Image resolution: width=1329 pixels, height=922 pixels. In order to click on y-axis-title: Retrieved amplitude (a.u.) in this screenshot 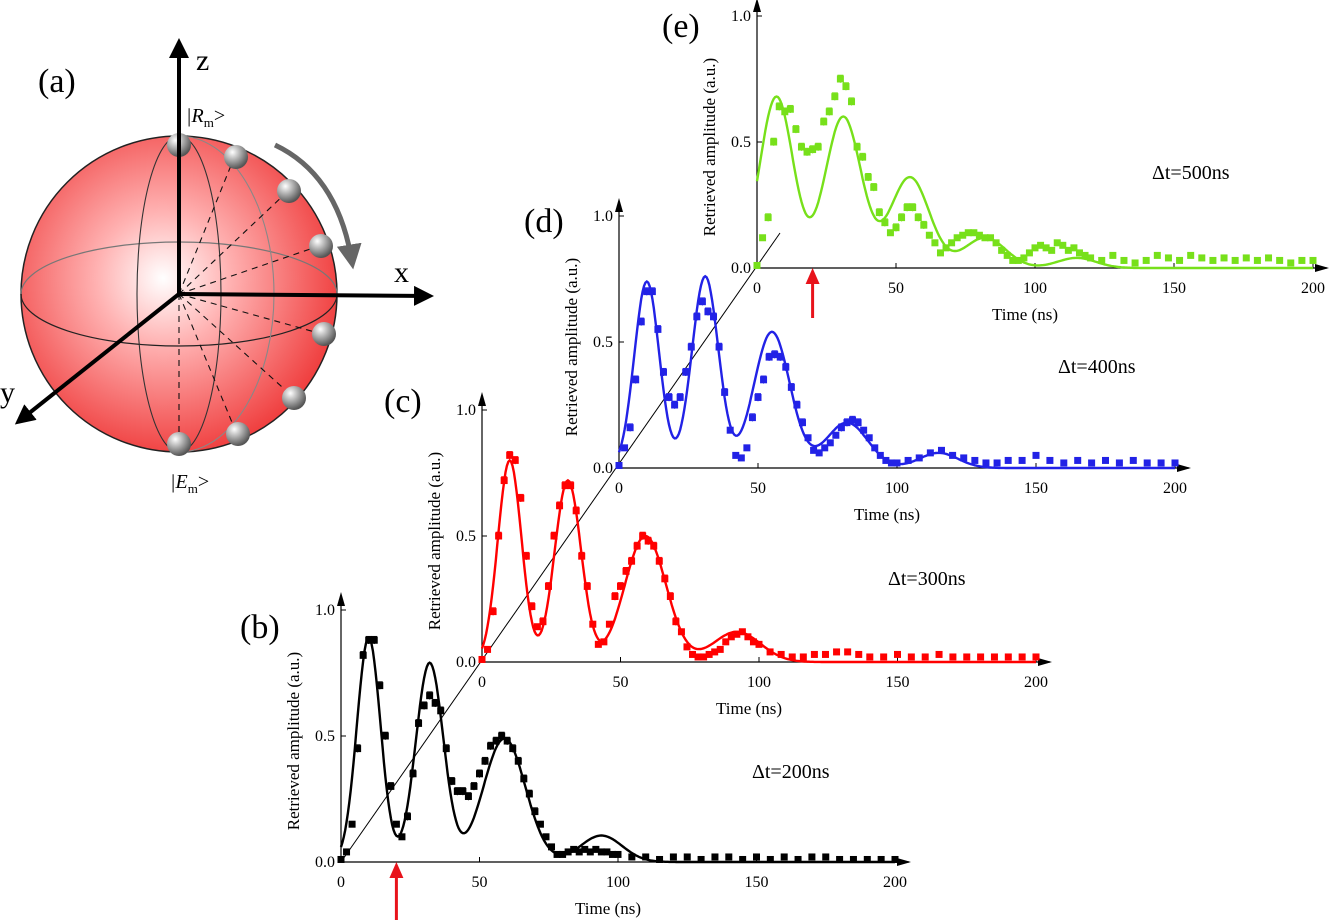, I will do `click(709, 147)`.